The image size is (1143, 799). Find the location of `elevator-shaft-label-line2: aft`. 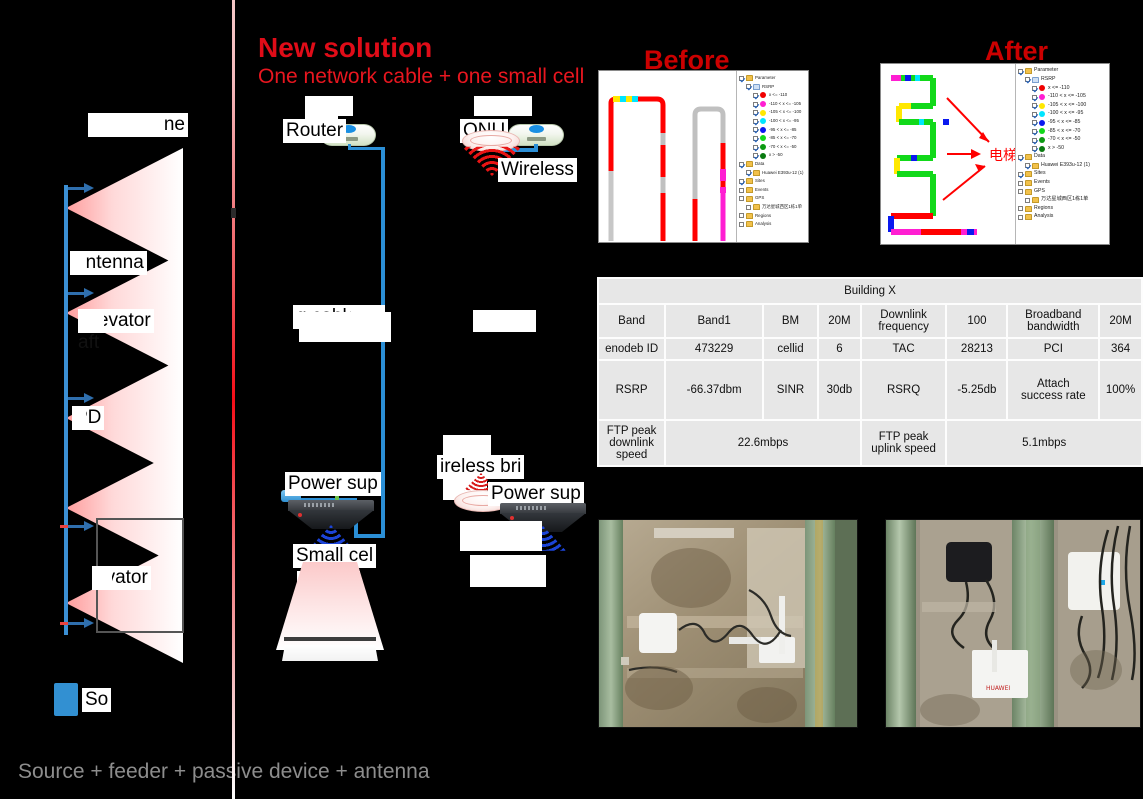

elevator-shaft-label-line2: aft is located at coordinates (89, 342).